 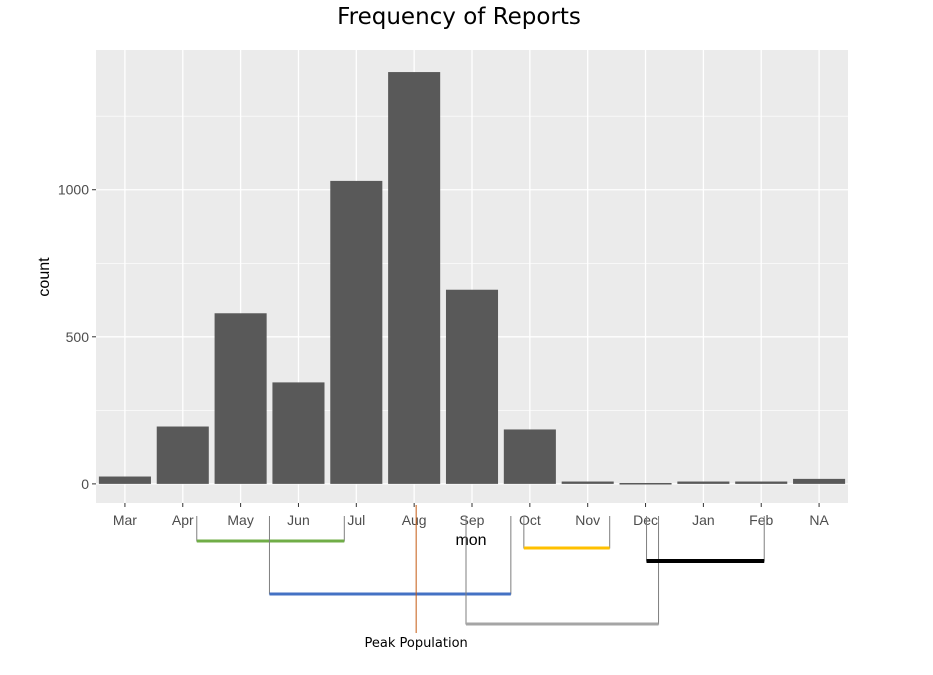 What do you see at coordinates (125, 520) in the screenshot?
I see `x-tick-label-mar: Mar` at bounding box center [125, 520].